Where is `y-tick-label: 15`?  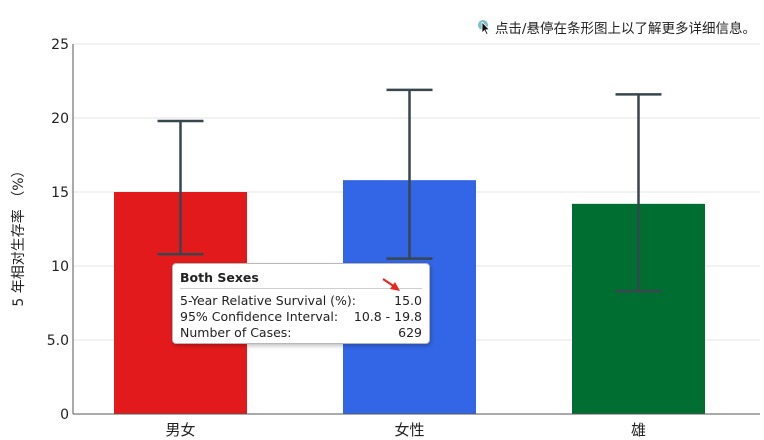 y-tick-label: 15 is located at coordinates (60, 193).